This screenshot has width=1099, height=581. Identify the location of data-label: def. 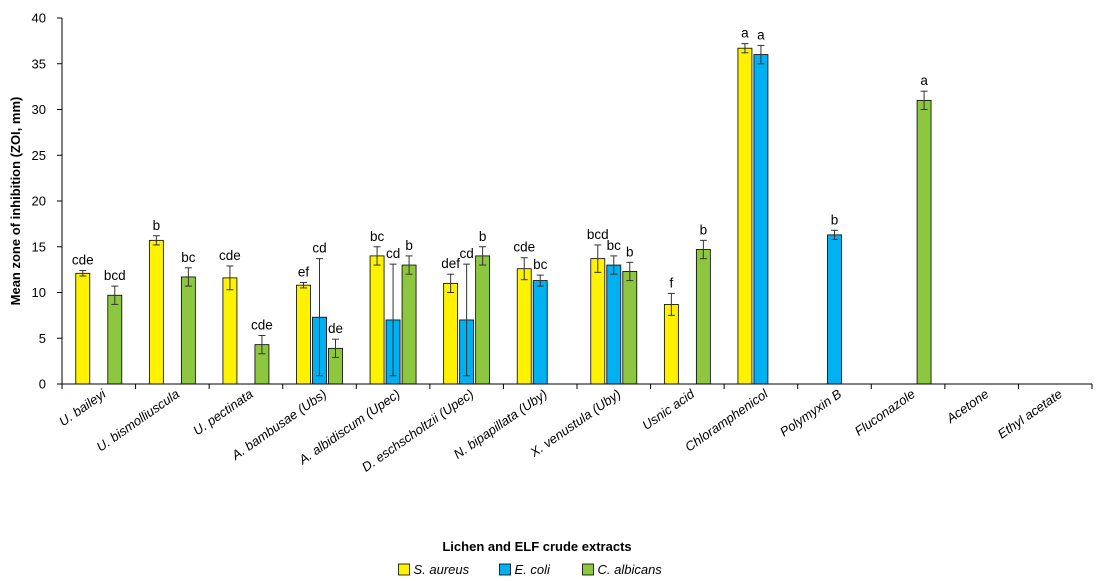
(450, 263).